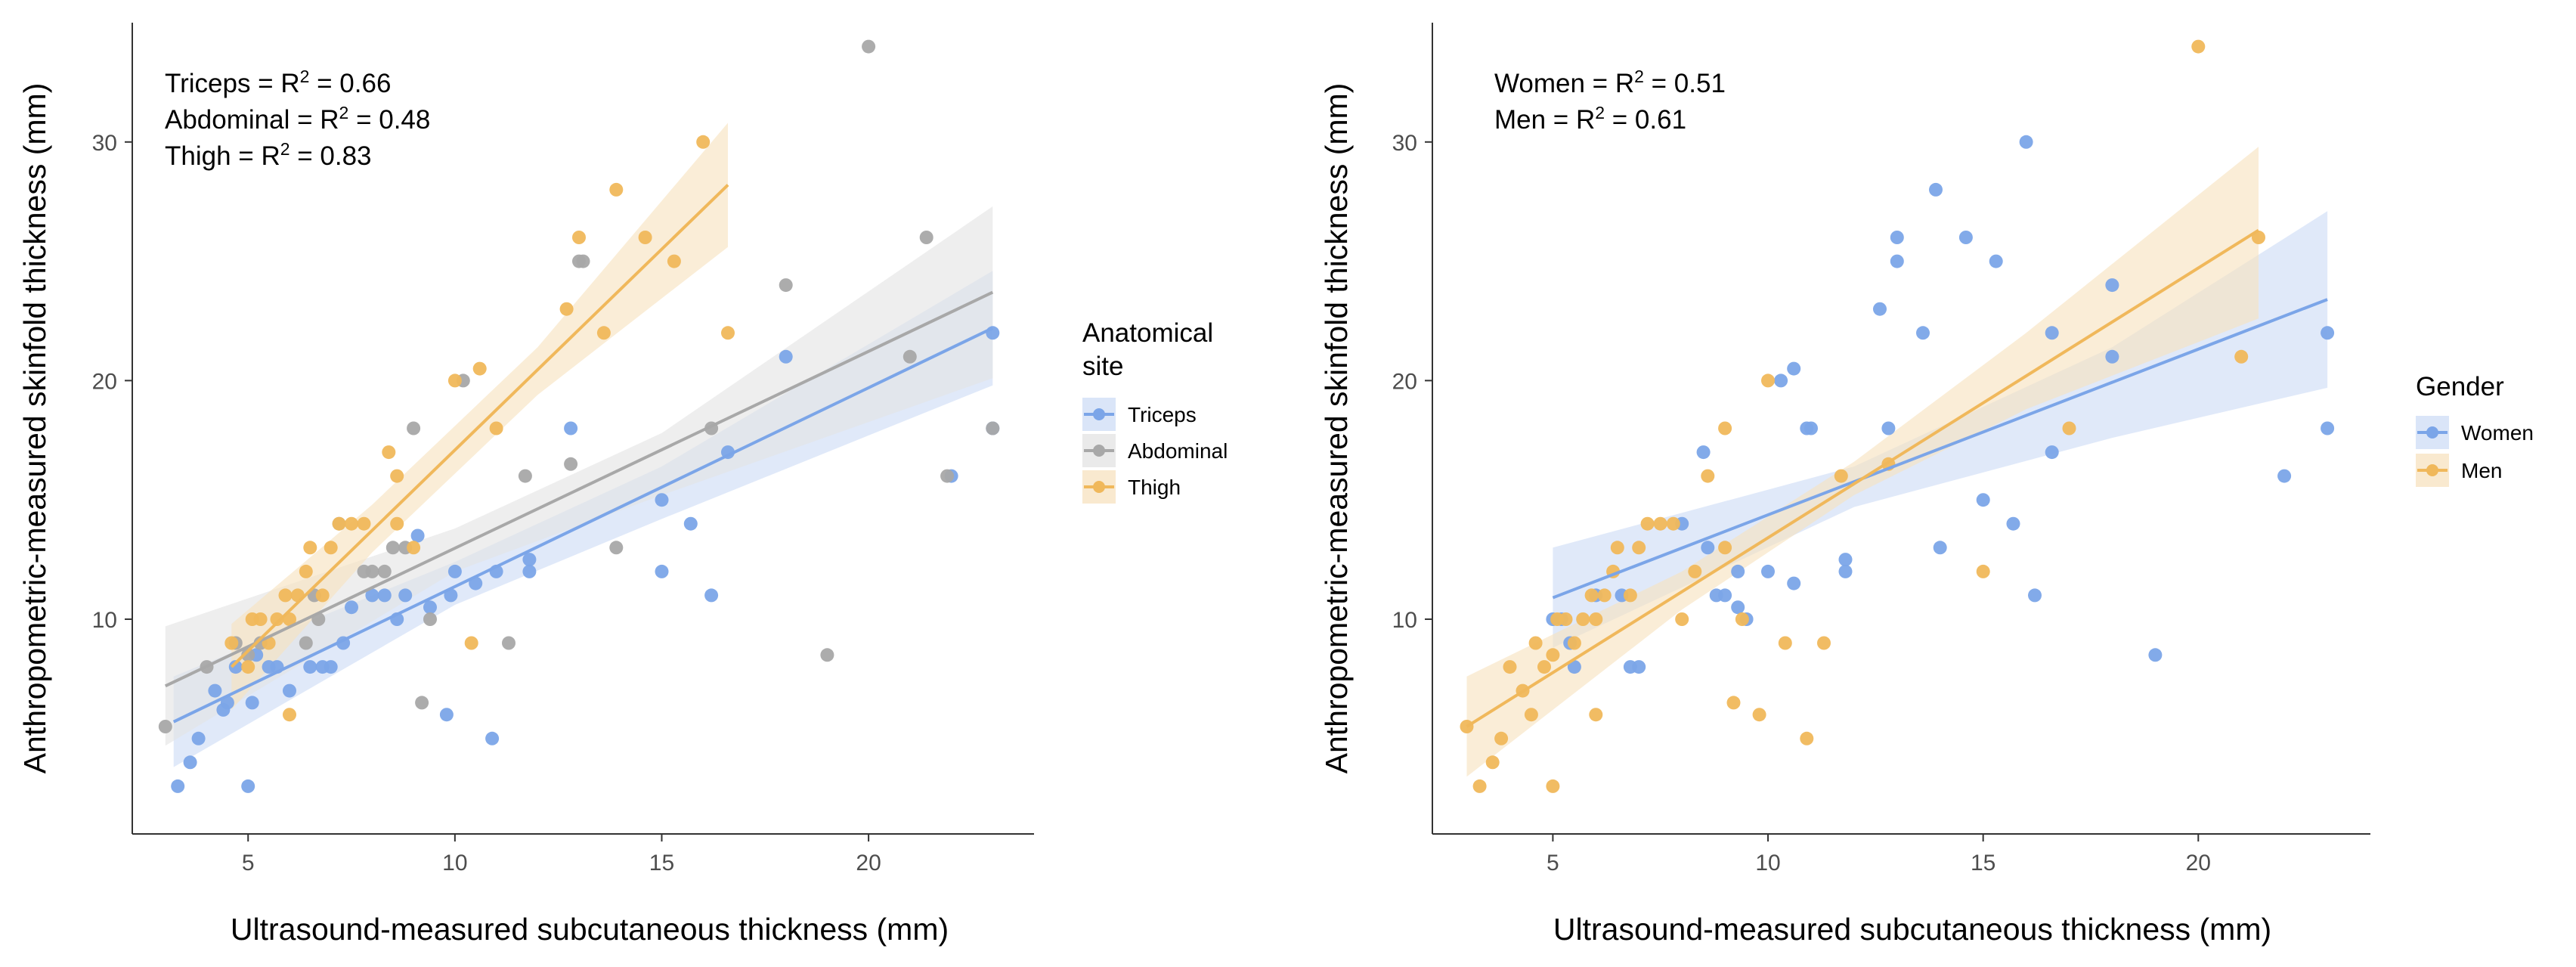 This screenshot has width=2576, height=967. I want to click on legend-title: Gender, so click(2460, 386).